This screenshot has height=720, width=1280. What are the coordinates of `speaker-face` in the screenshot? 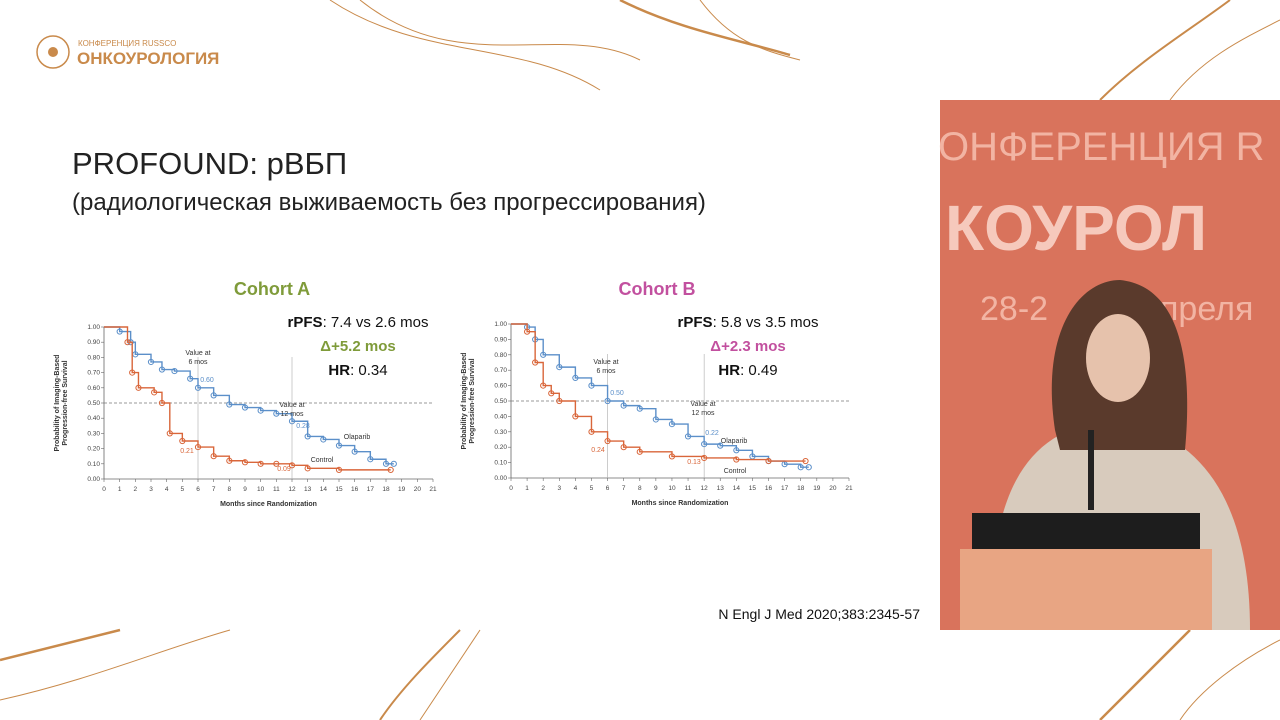 It's located at (1118, 358).